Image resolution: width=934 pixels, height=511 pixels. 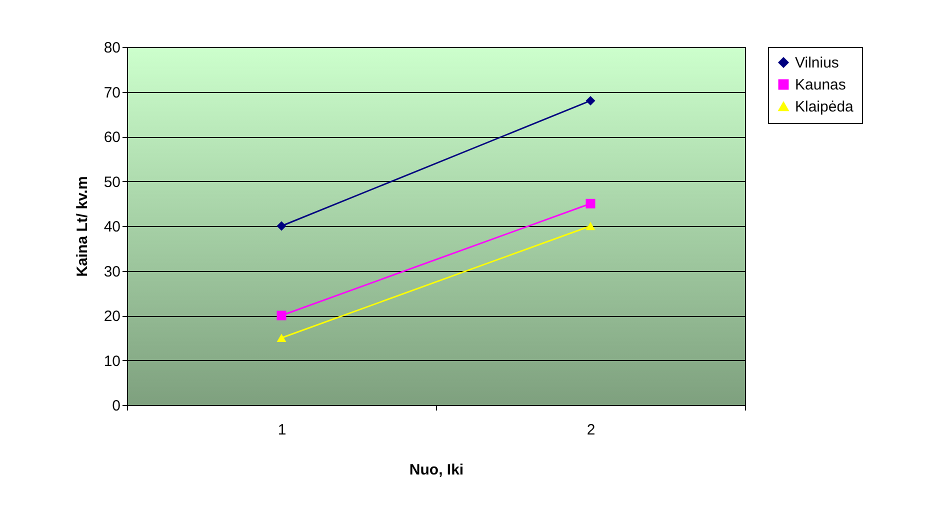 What do you see at coordinates (112, 137) in the screenshot?
I see `y-tick-label: 60` at bounding box center [112, 137].